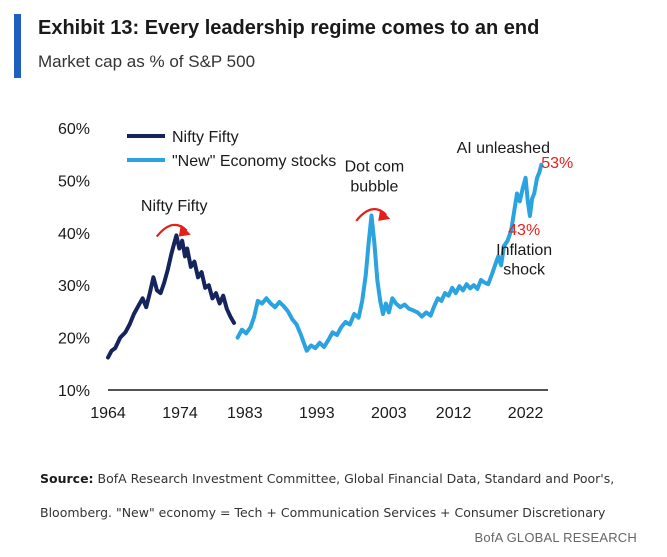 The image size is (667, 557). I want to click on source-label: Source:, so click(67, 478).